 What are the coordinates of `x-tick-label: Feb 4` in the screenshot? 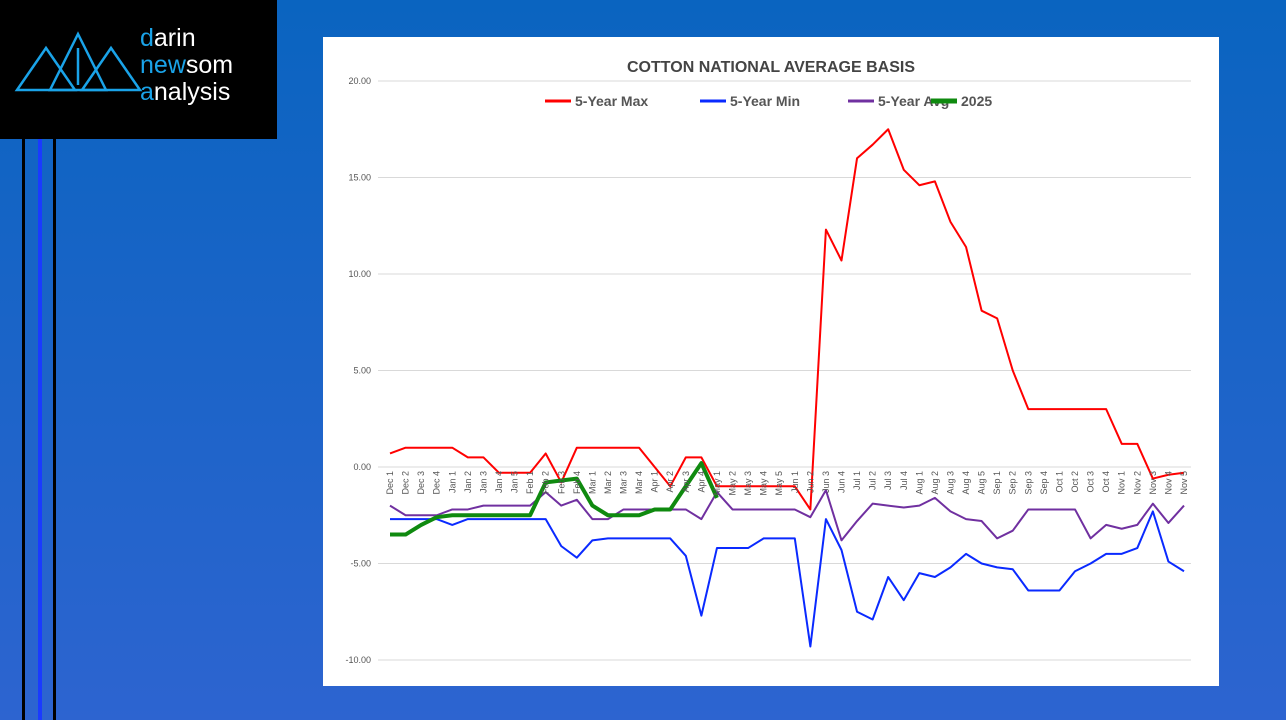 It's located at (577, 482).